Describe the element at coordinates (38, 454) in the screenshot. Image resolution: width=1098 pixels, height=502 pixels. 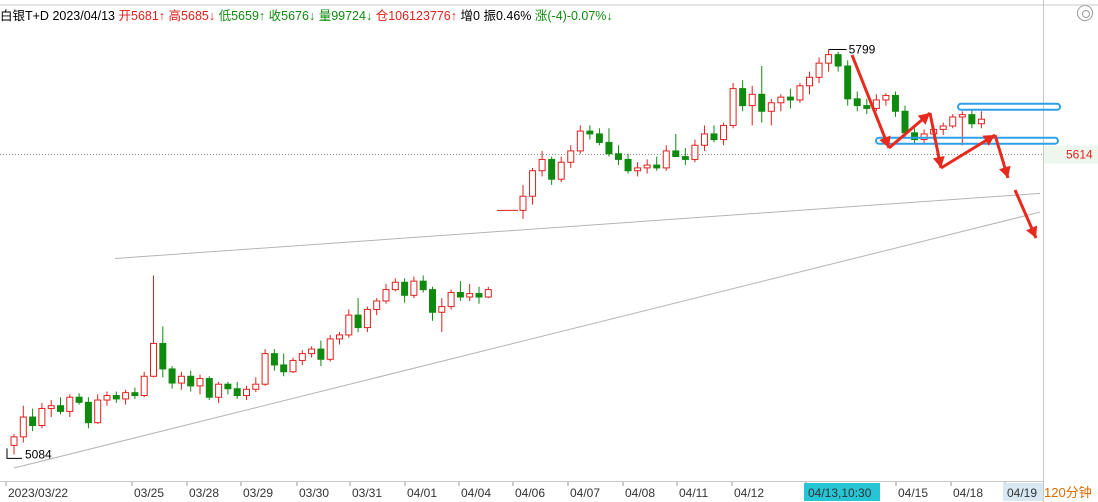
I see `low-price-label: 5084` at that location.